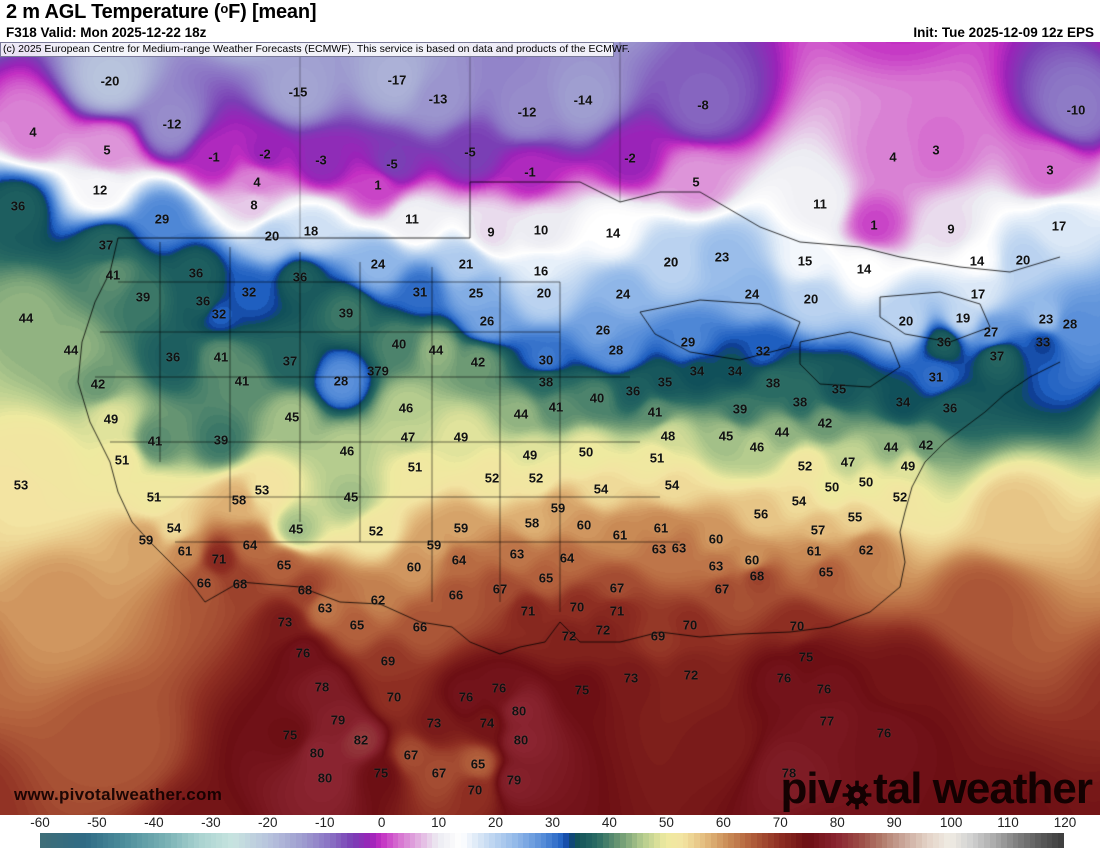  I want to click on colorbar-gradient, so click(552, 840).